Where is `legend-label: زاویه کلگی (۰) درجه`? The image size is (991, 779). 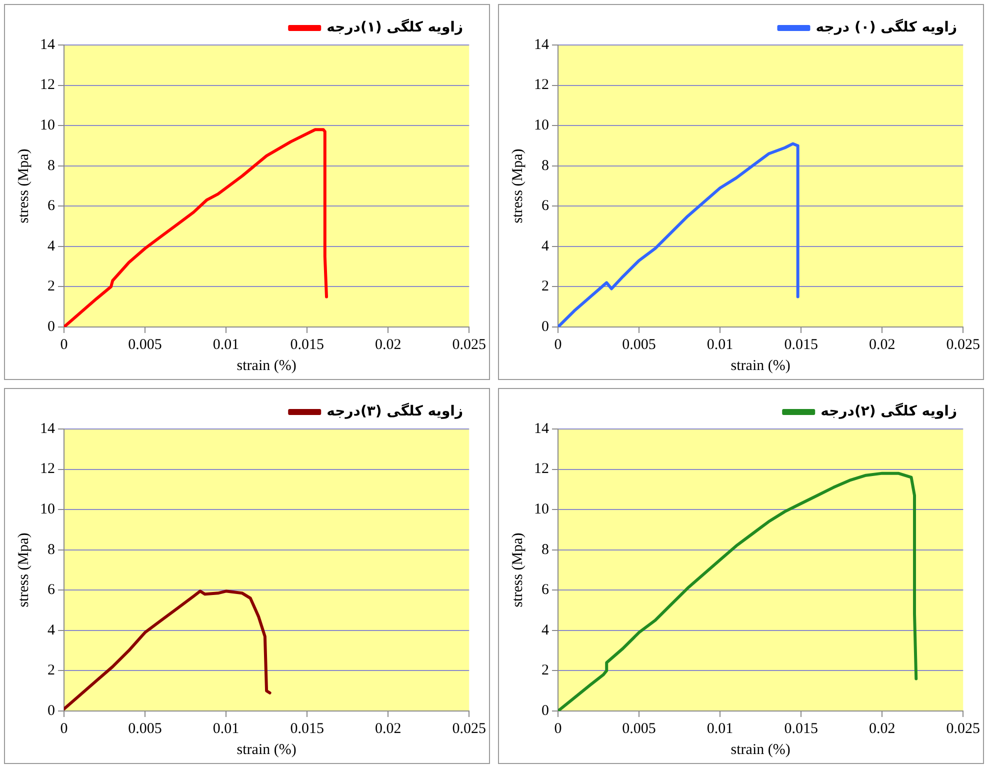 legend-label: زاویه کلگی (۰) درجه is located at coordinates (887, 27).